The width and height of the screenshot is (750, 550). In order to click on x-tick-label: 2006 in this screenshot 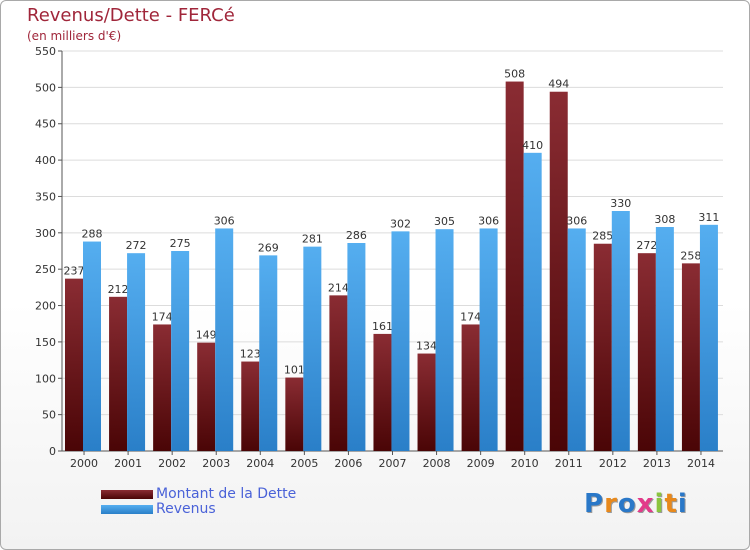, I will do `click(348, 463)`.